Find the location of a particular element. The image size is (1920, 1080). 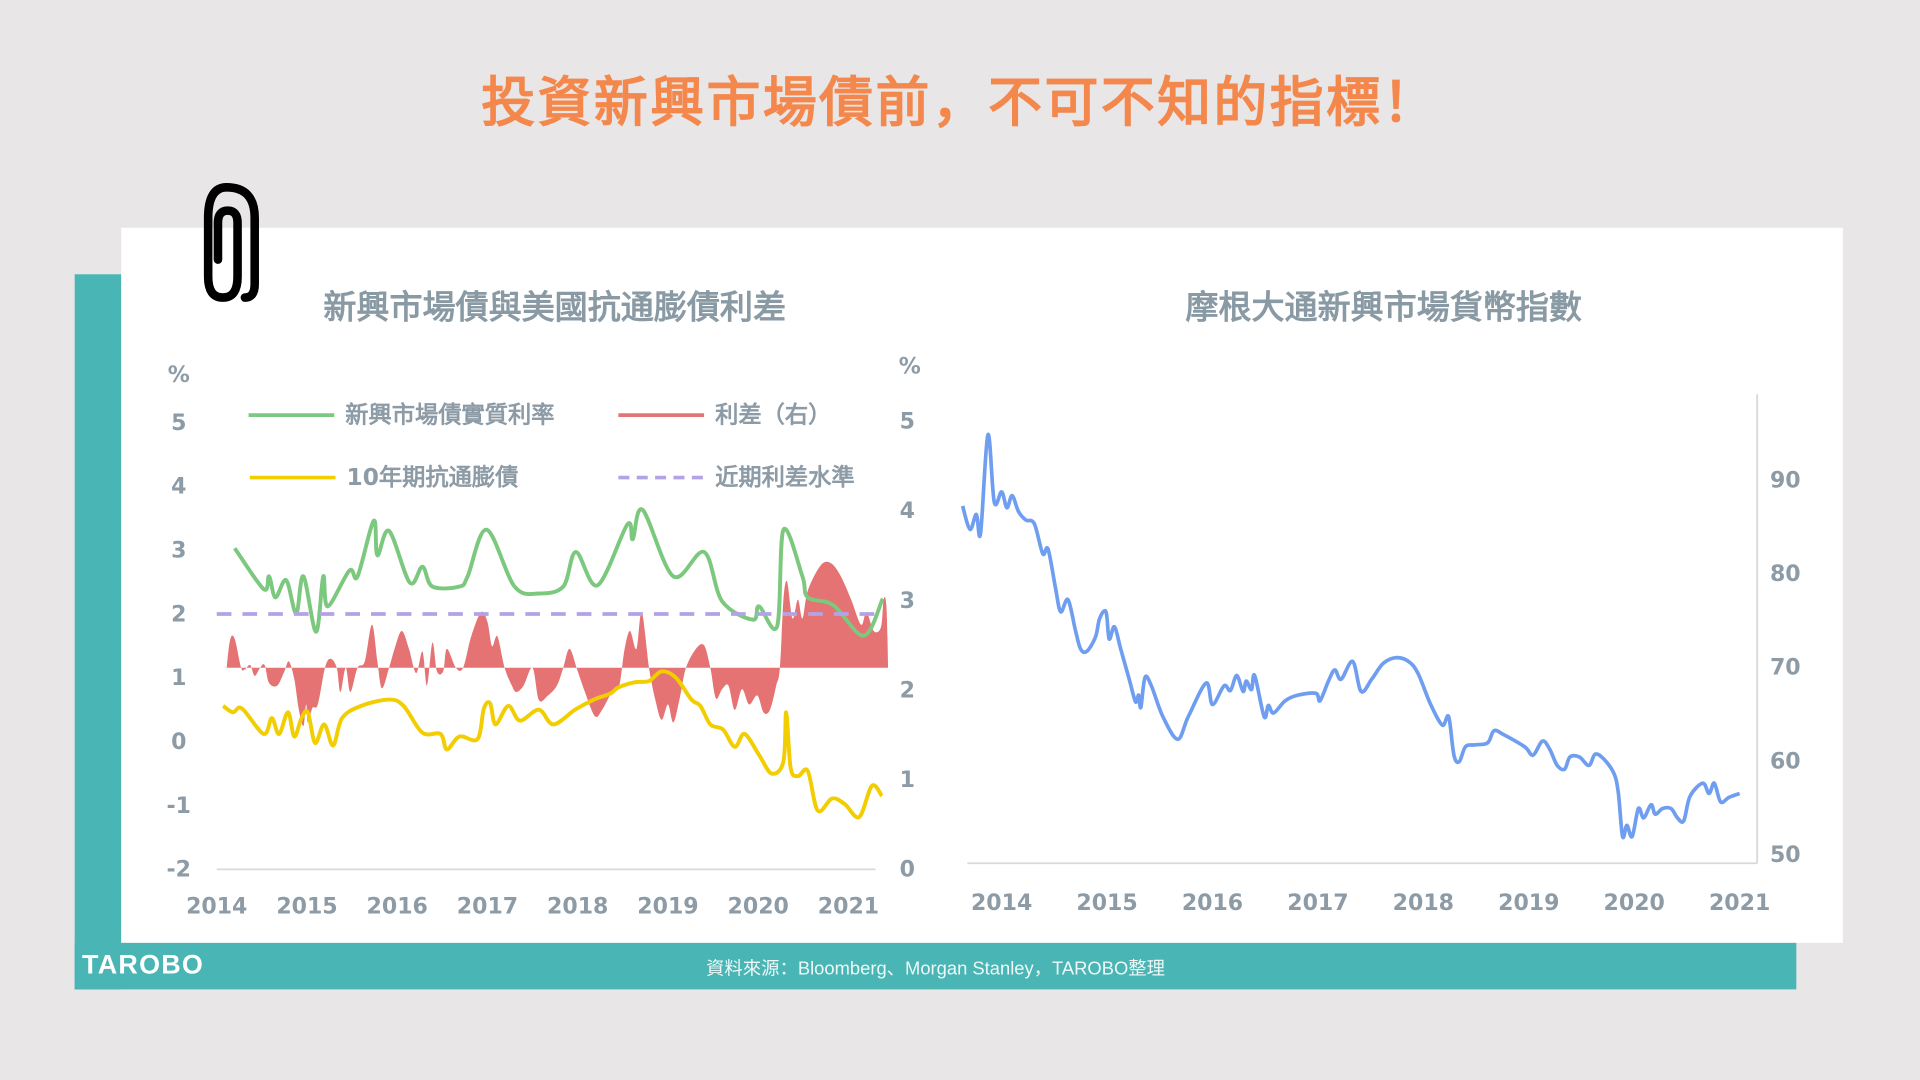

left-axis-tick: -1 is located at coordinates (179, 806).